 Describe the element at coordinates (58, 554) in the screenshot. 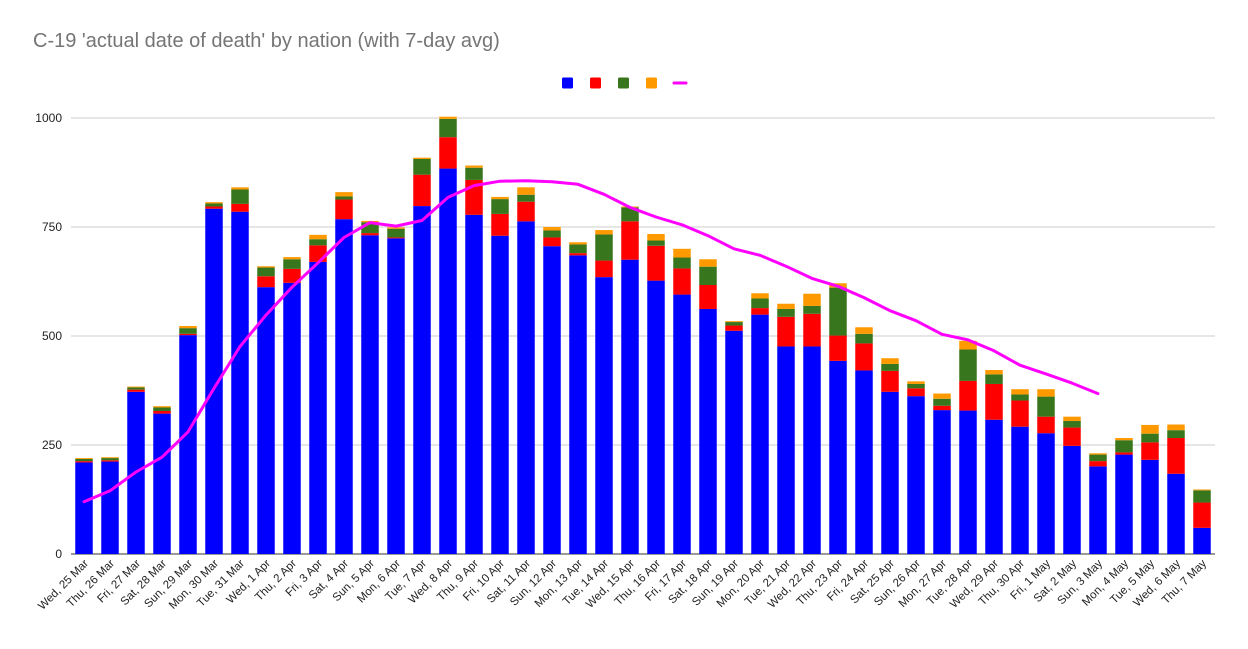

I see `y-tick-label: 0` at that location.